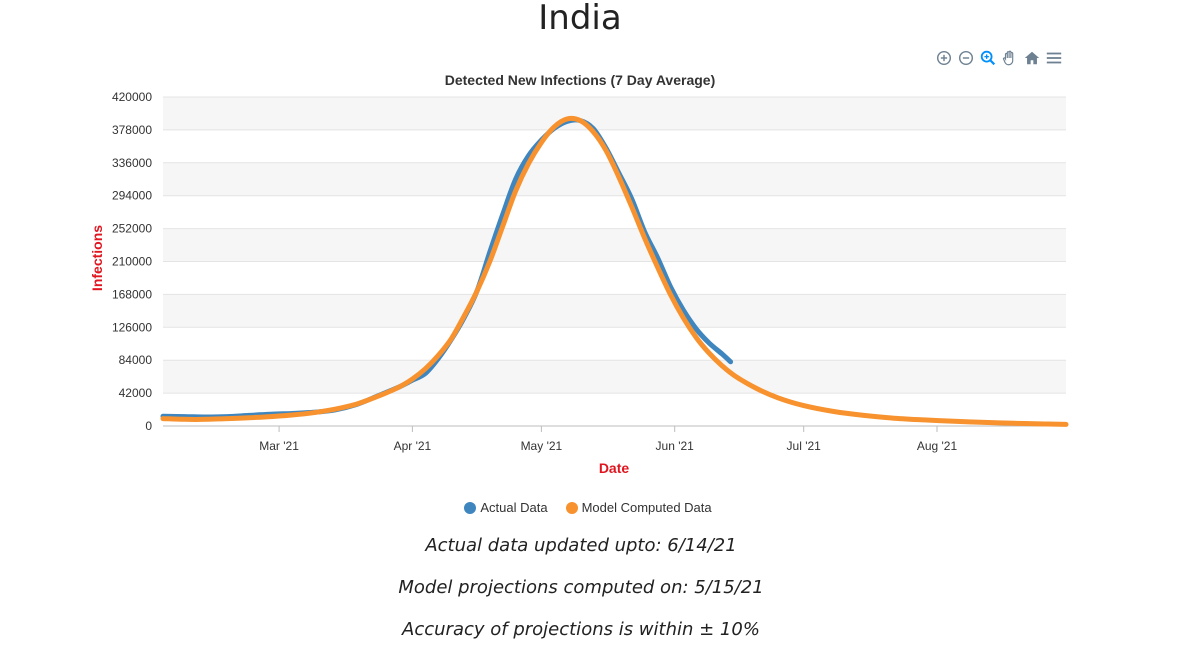 The image size is (1200, 657). Describe the element at coordinates (675, 446) in the screenshot. I see `x-tick-label: Jun '21` at that location.